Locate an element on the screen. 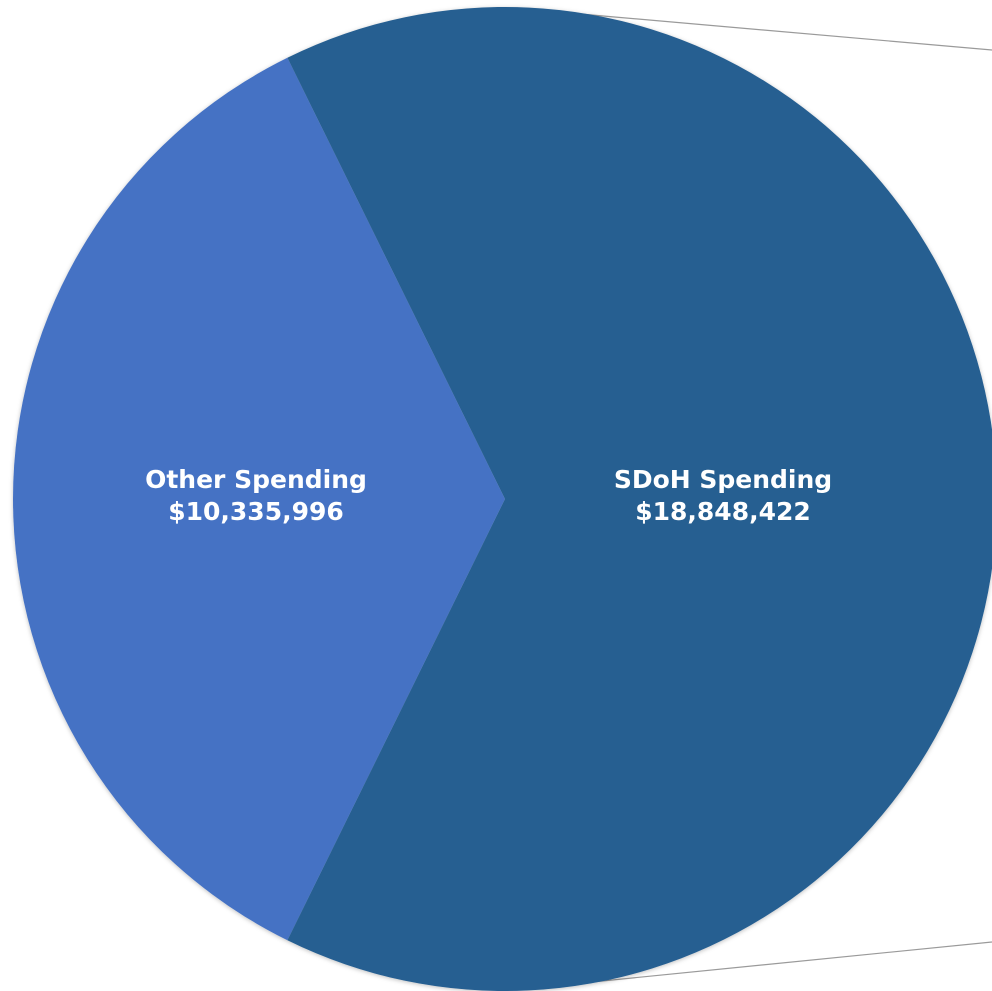  slice-value: $10,335,996 is located at coordinates (256, 511).